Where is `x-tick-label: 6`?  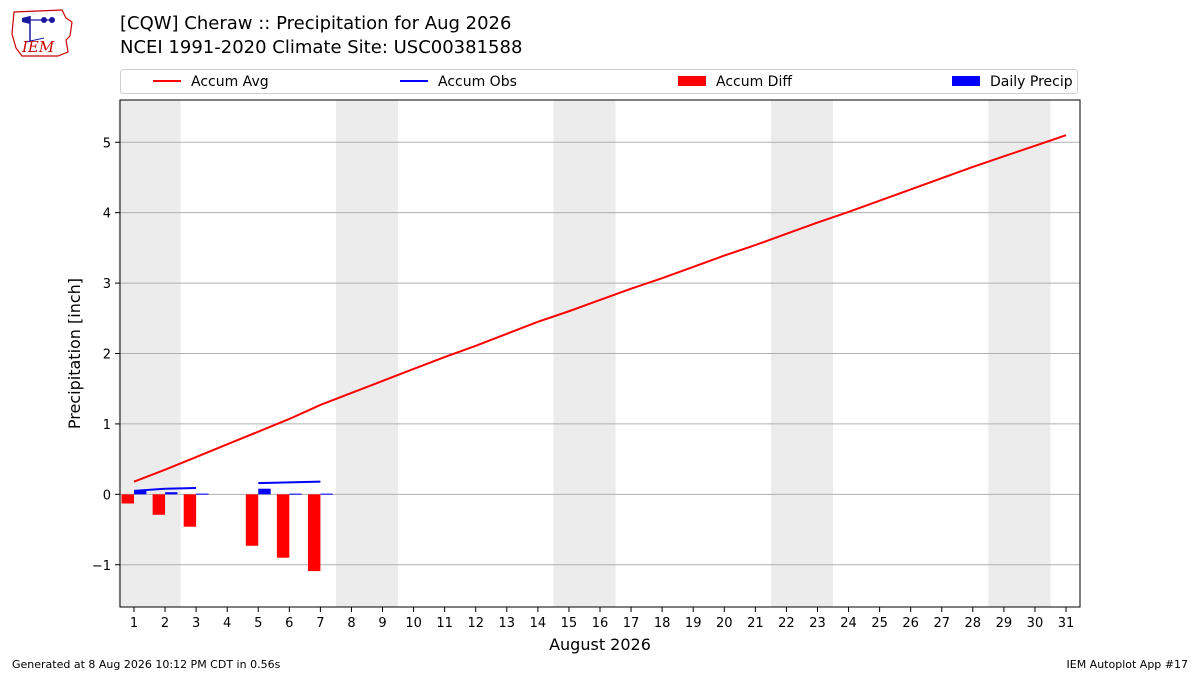
x-tick-label: 6 is located at coordinates (289, 623).